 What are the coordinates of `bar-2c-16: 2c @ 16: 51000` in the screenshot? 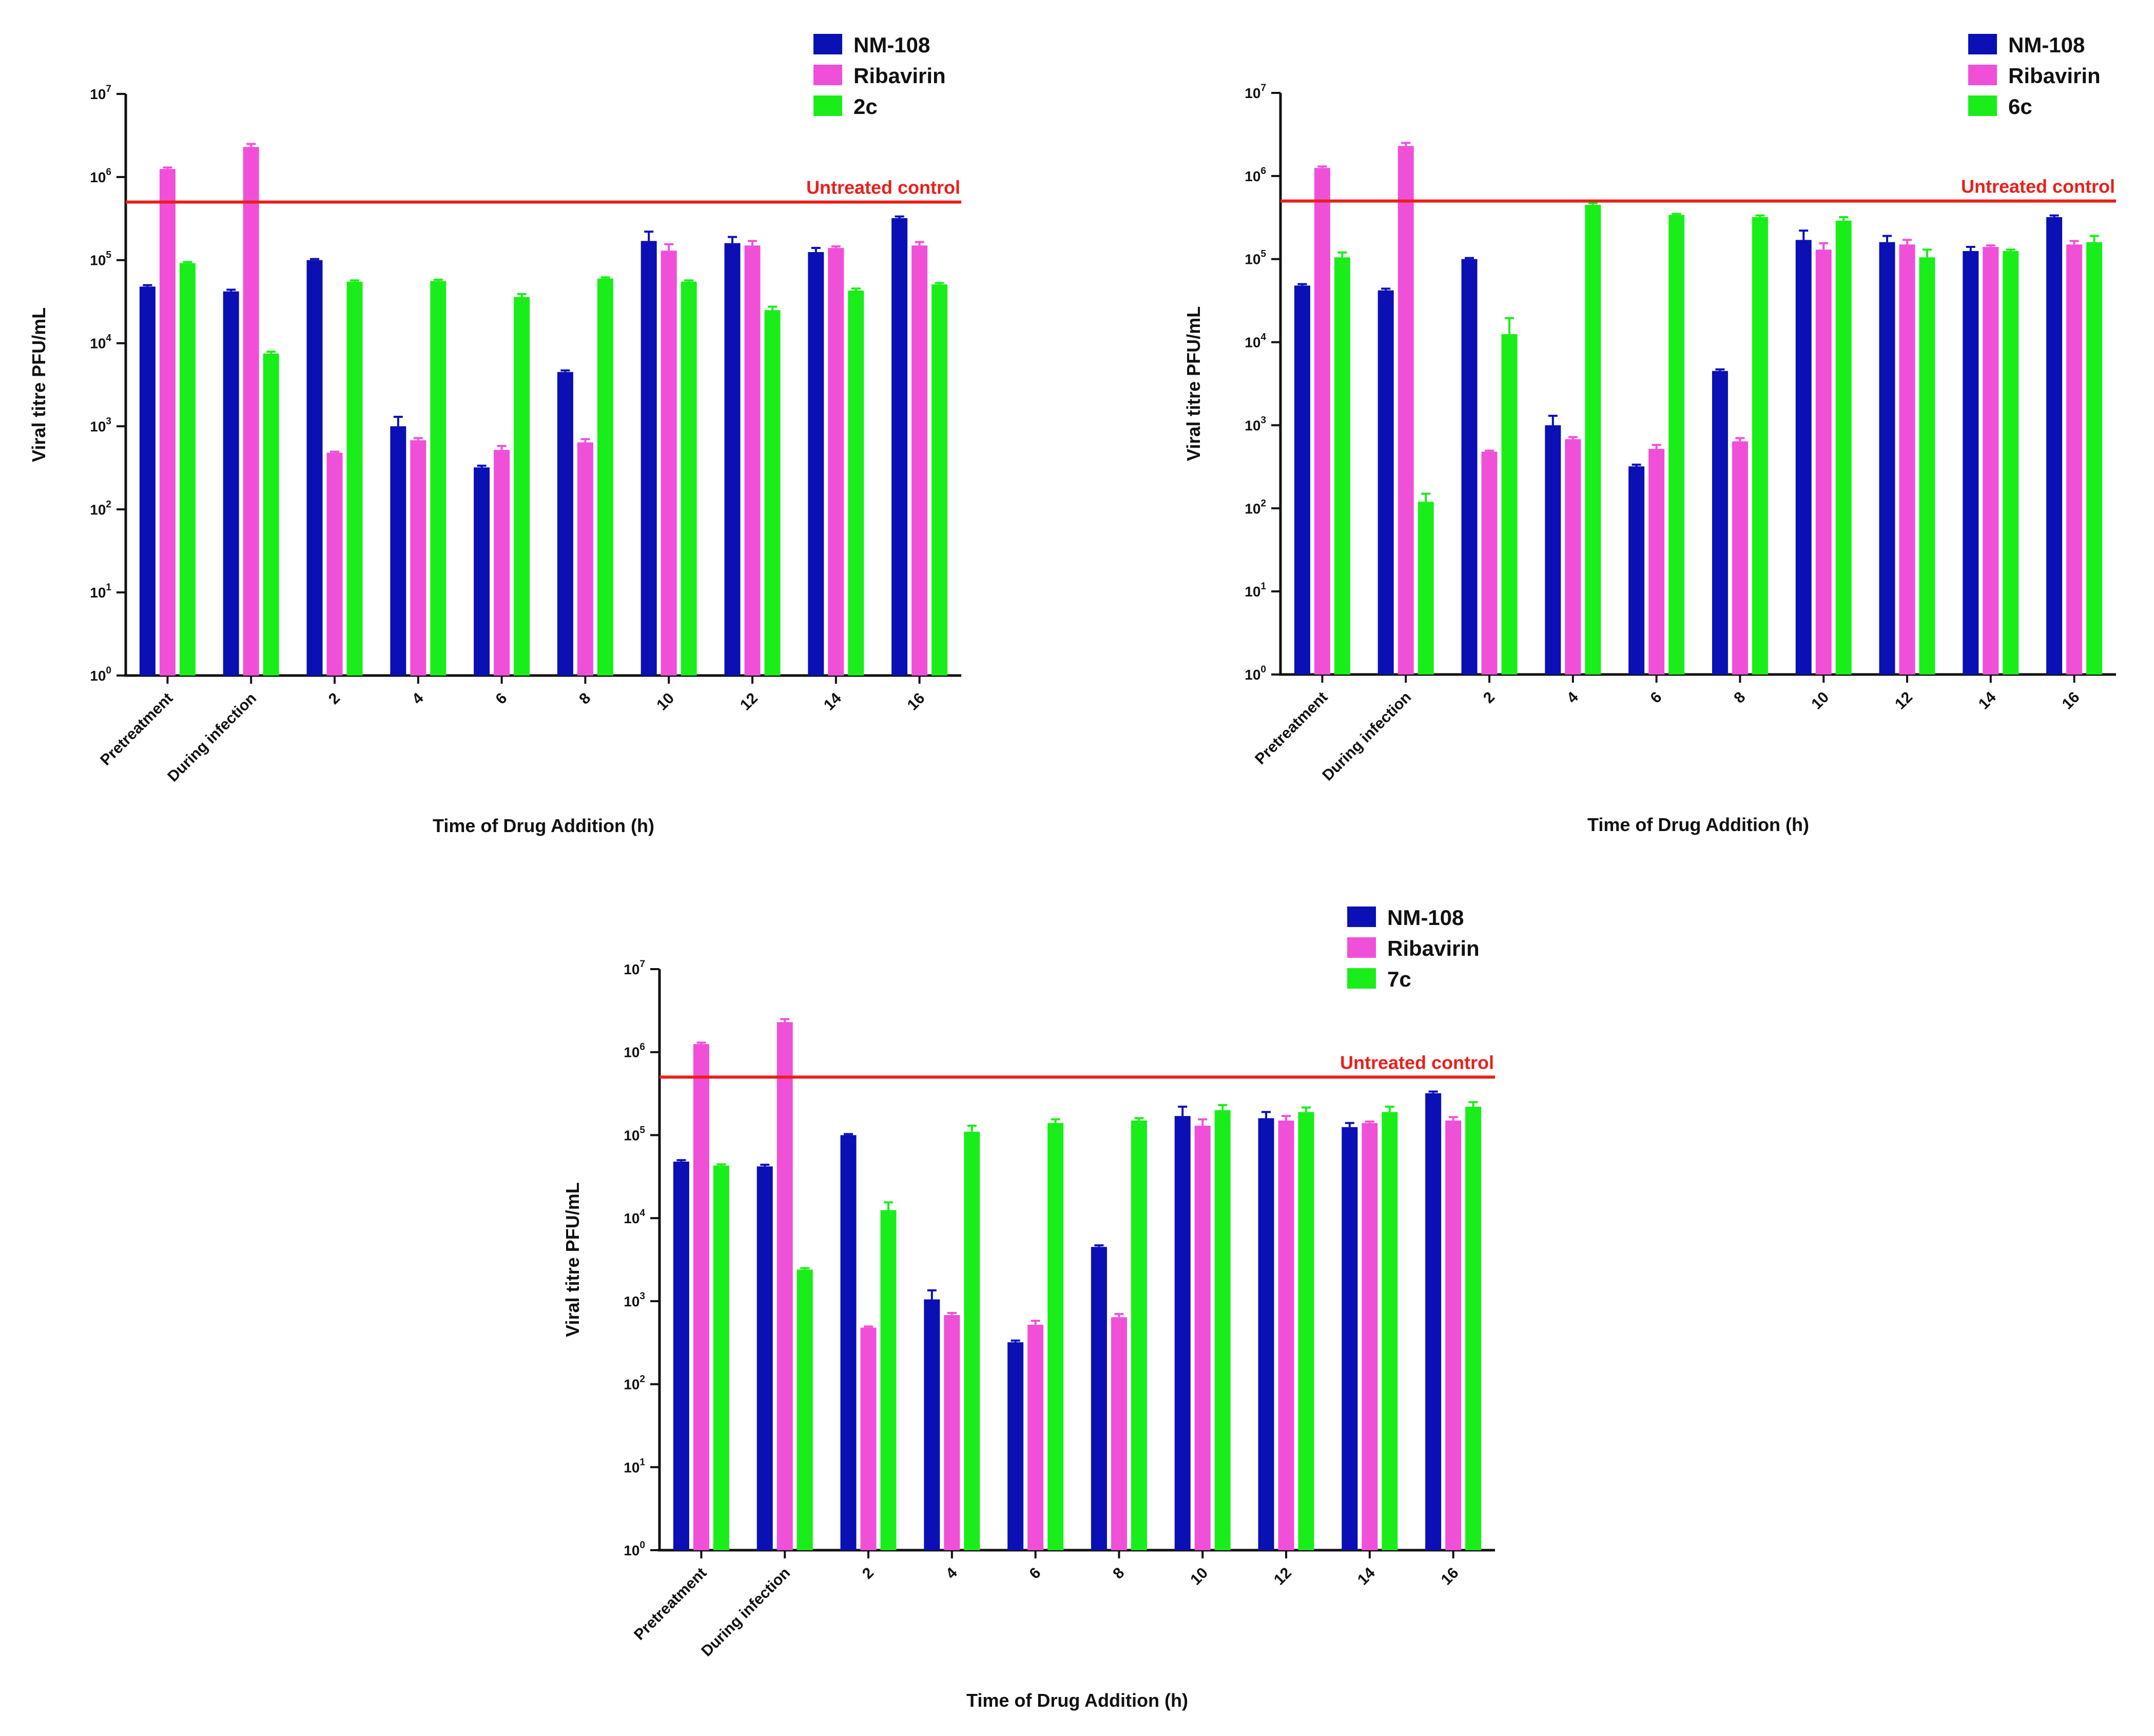 It's located at (940, 480).